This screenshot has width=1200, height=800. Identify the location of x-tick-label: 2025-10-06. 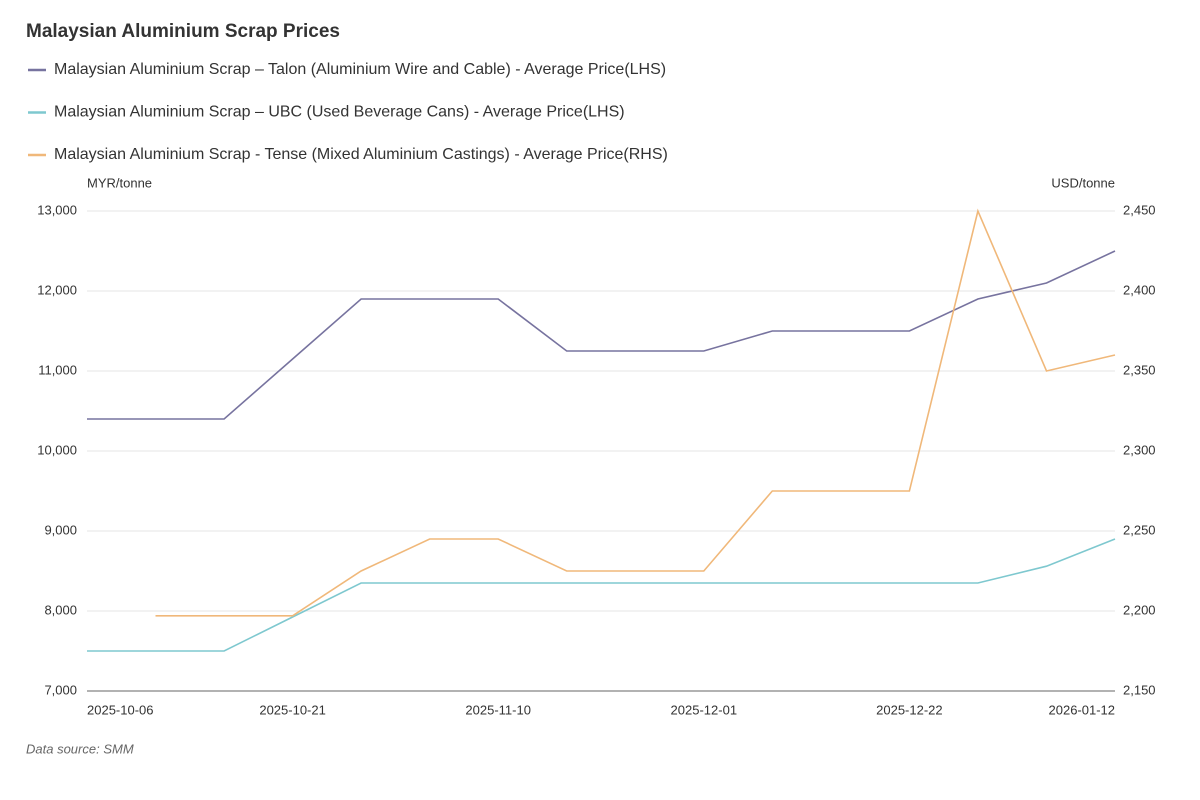
(120, 709).